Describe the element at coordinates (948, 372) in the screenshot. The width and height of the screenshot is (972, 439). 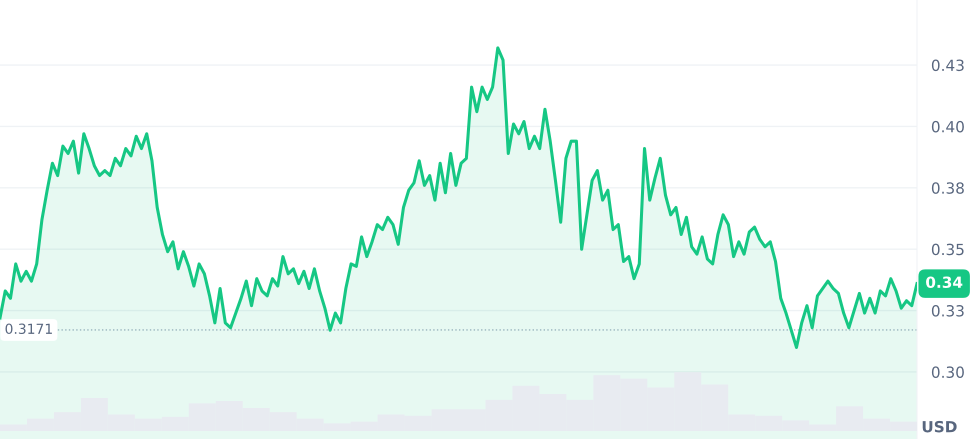
I see `y-tick-label: 0.30` at that location.